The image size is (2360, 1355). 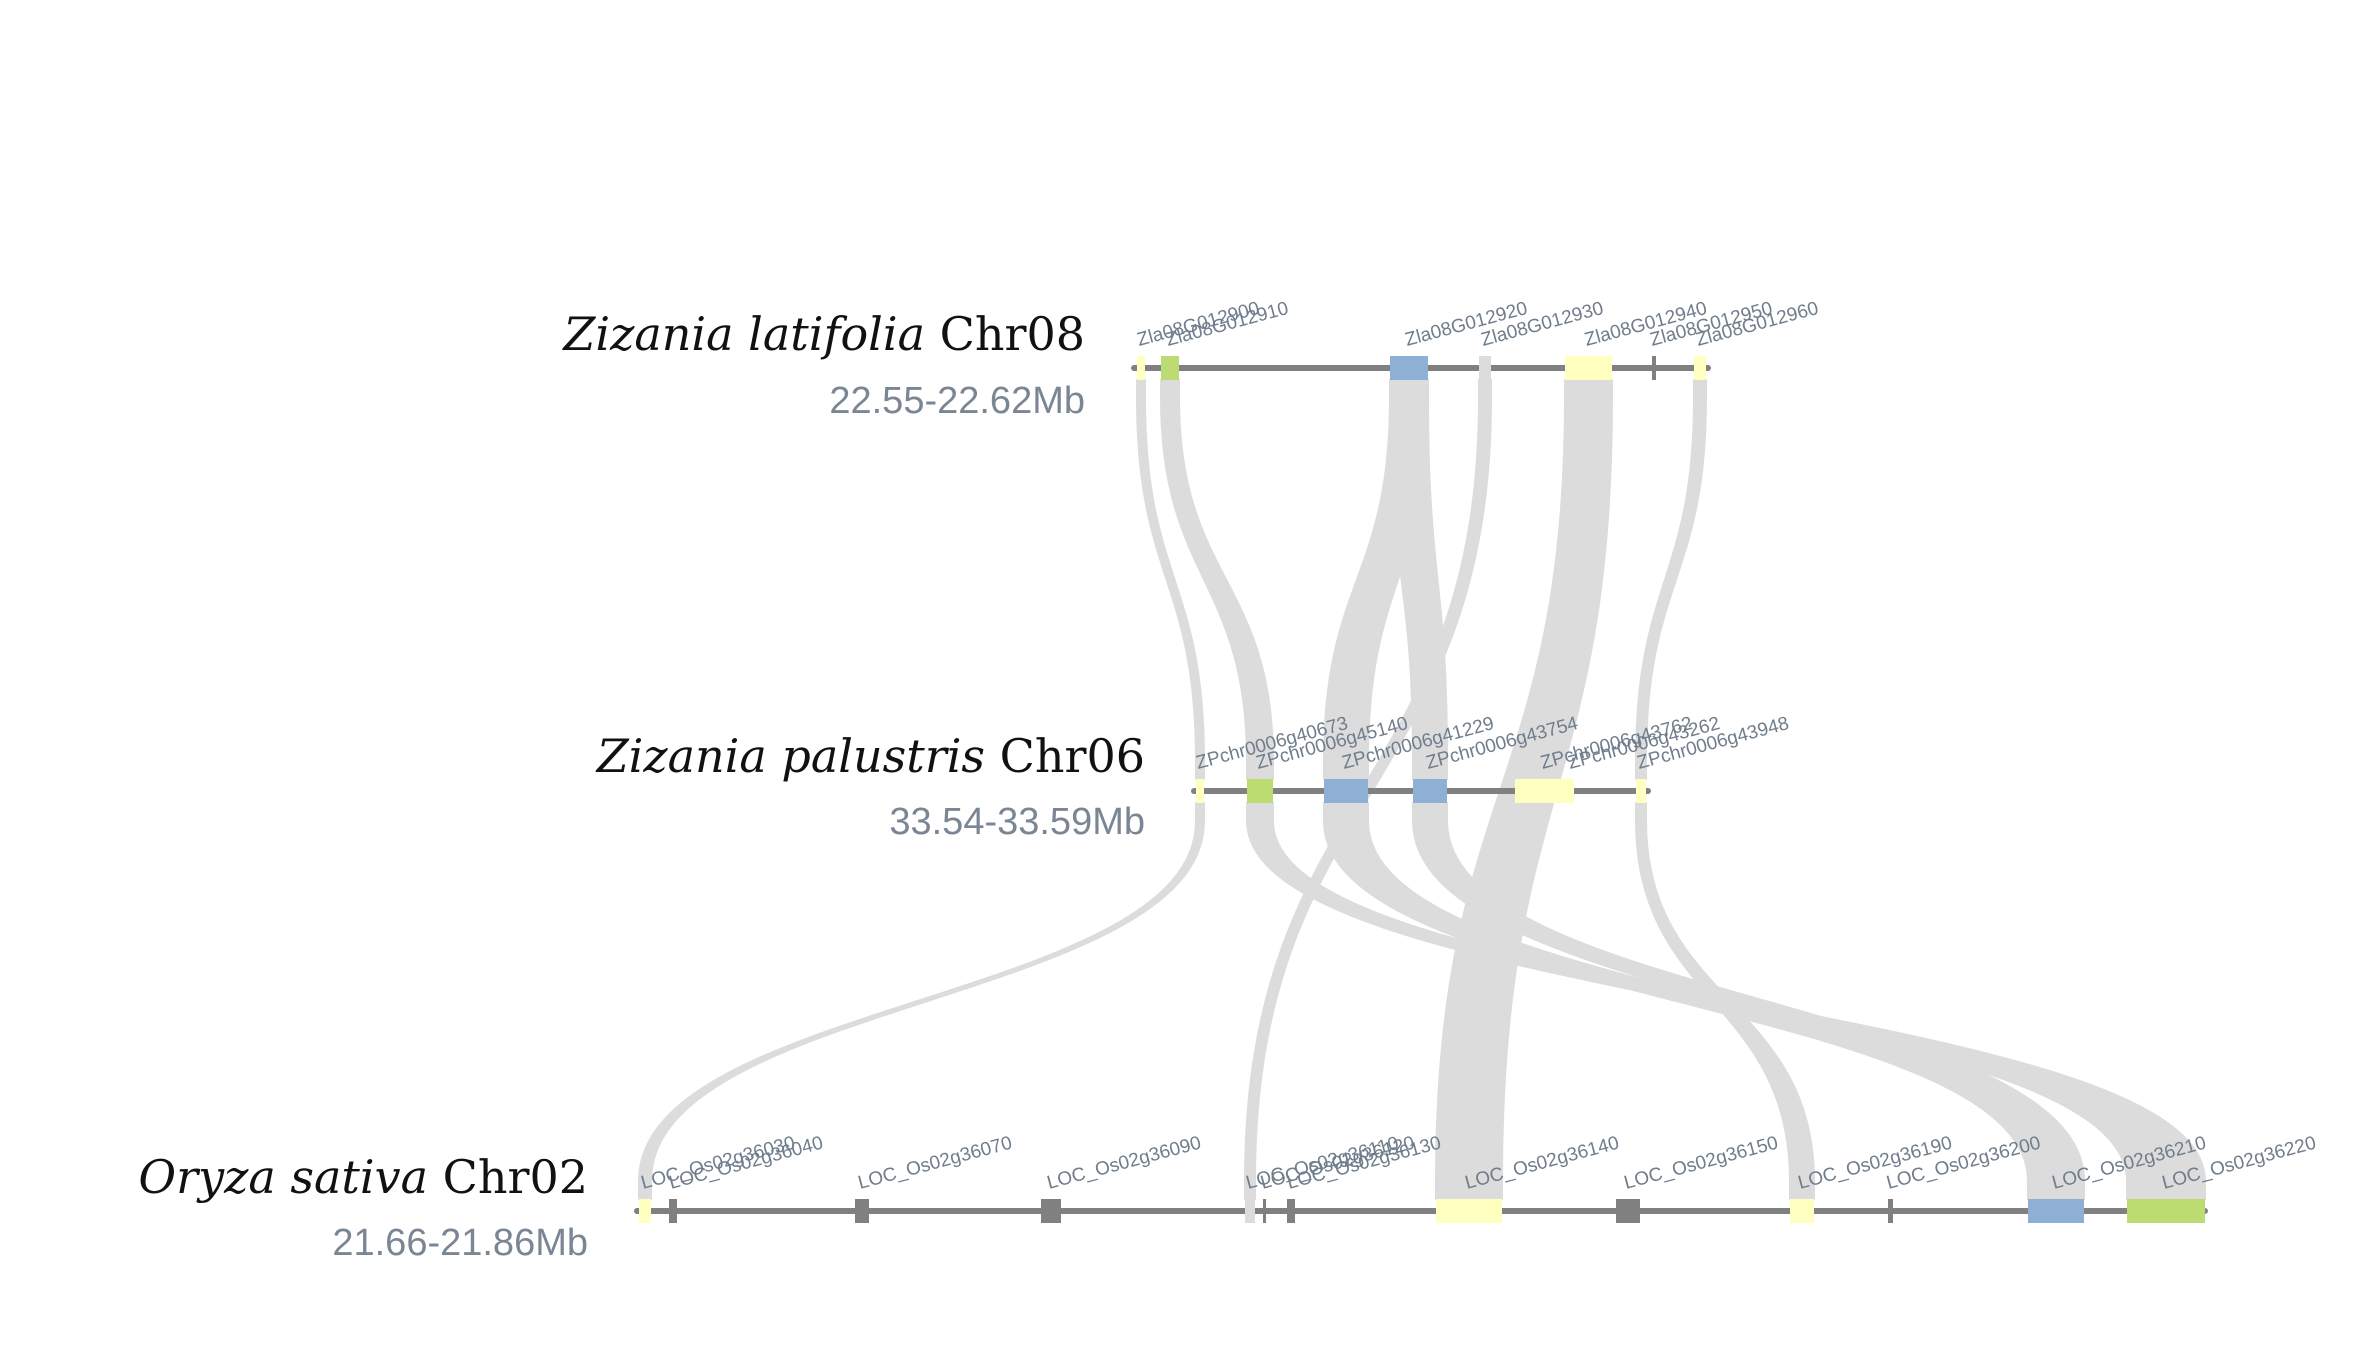 I want to click on gene-block-zpchr0006g43948, so click(x=1641, y=791).